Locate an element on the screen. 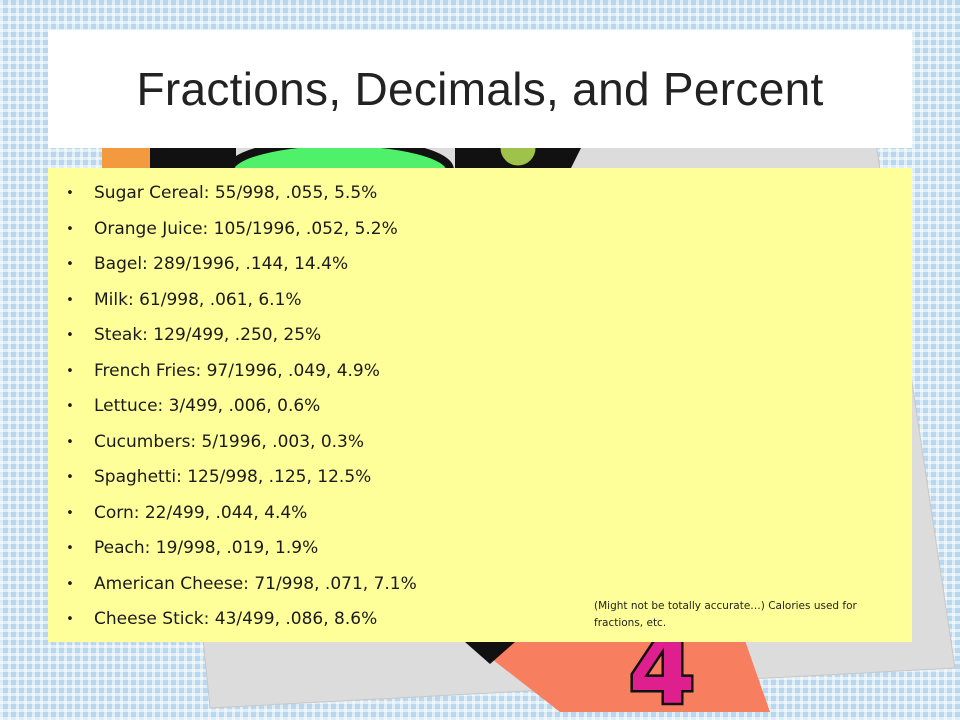 This screenshot has width=960, height=720. list-item-text: Milk: 61/998, .061, 6.1% is located at coordinates (198, 299).